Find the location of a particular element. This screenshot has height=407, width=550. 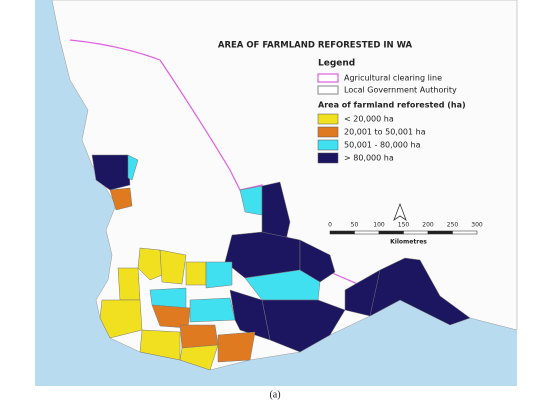

scale-tick-label: 200 is located at coordinates (428, 225).